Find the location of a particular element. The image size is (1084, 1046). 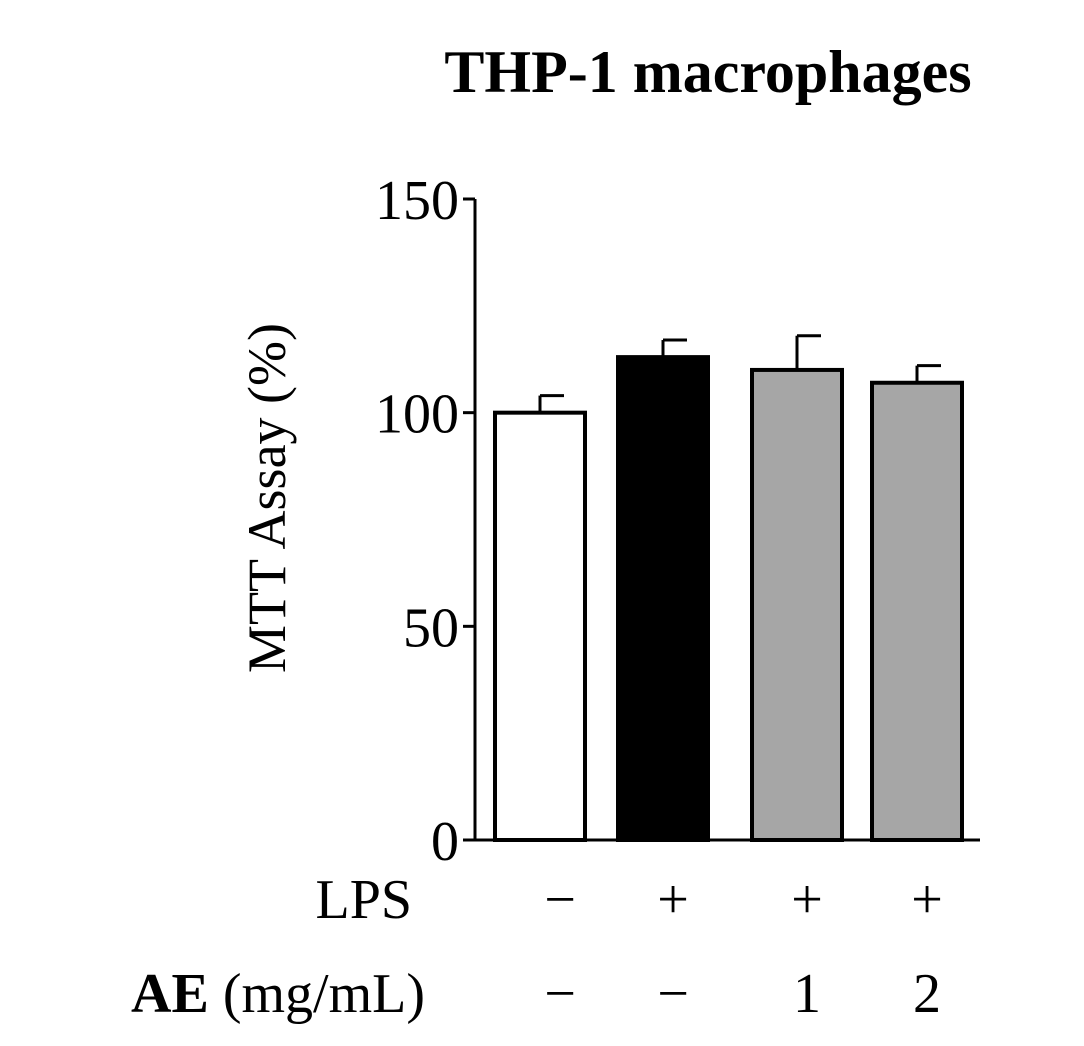

y-ticks: 0 50 100 150 is located at coordinates (425, 521).